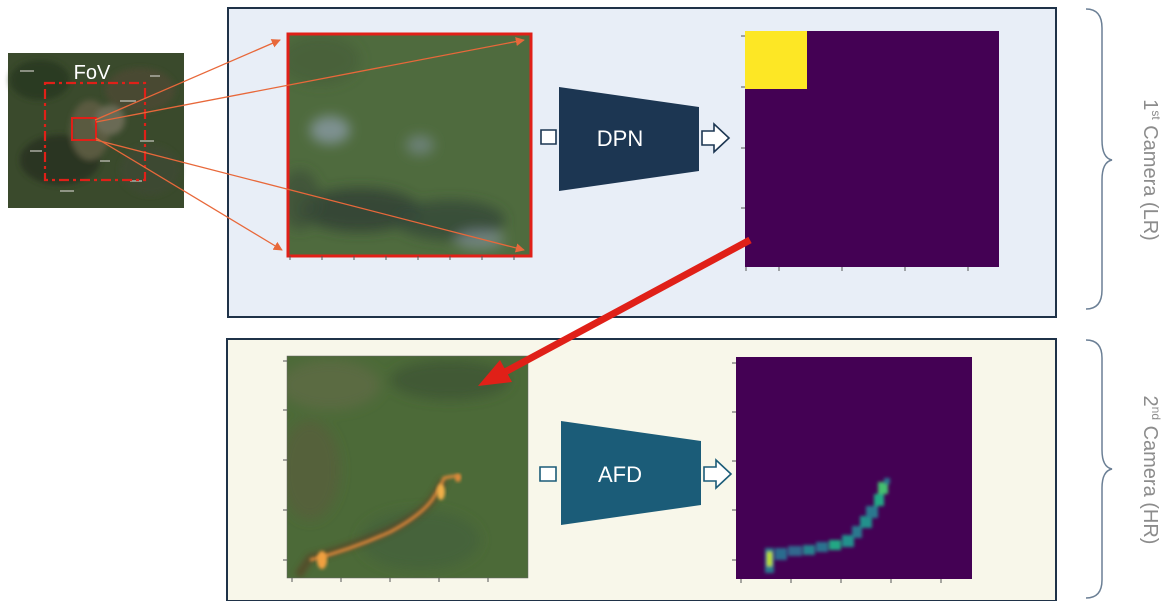 This screenshot has width=1171, height=601. I want to click on lr-satellite-image, so click(409, 146).